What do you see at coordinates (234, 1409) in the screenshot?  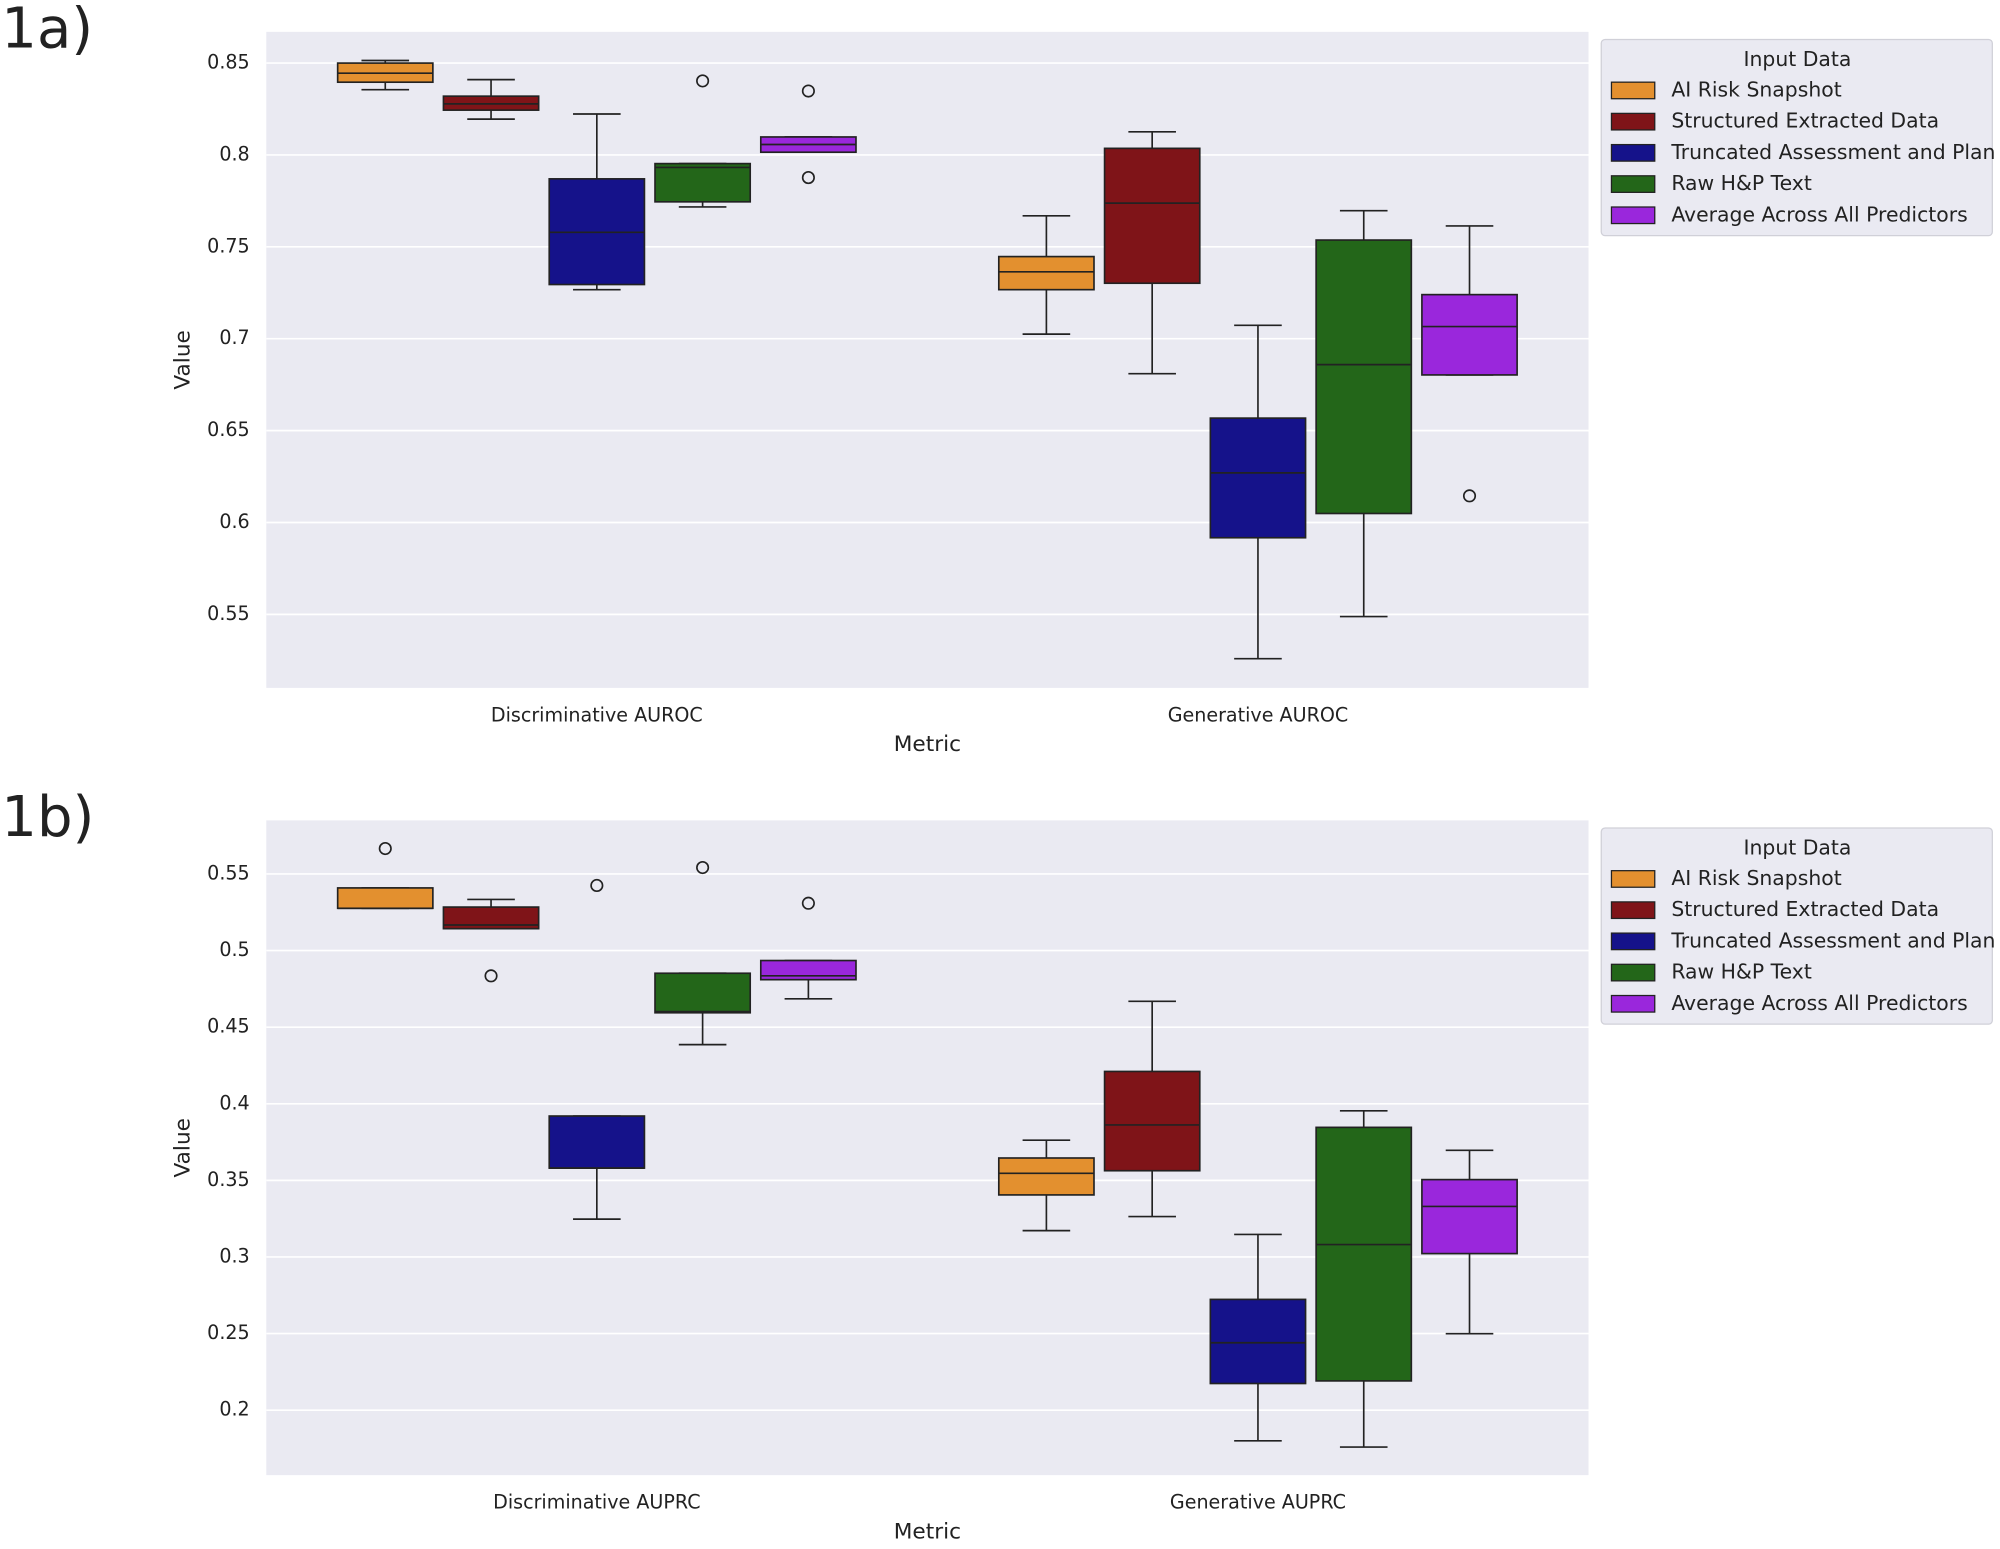 I see `y-tick-label: 0.2` at bounding box center [234, 1409].